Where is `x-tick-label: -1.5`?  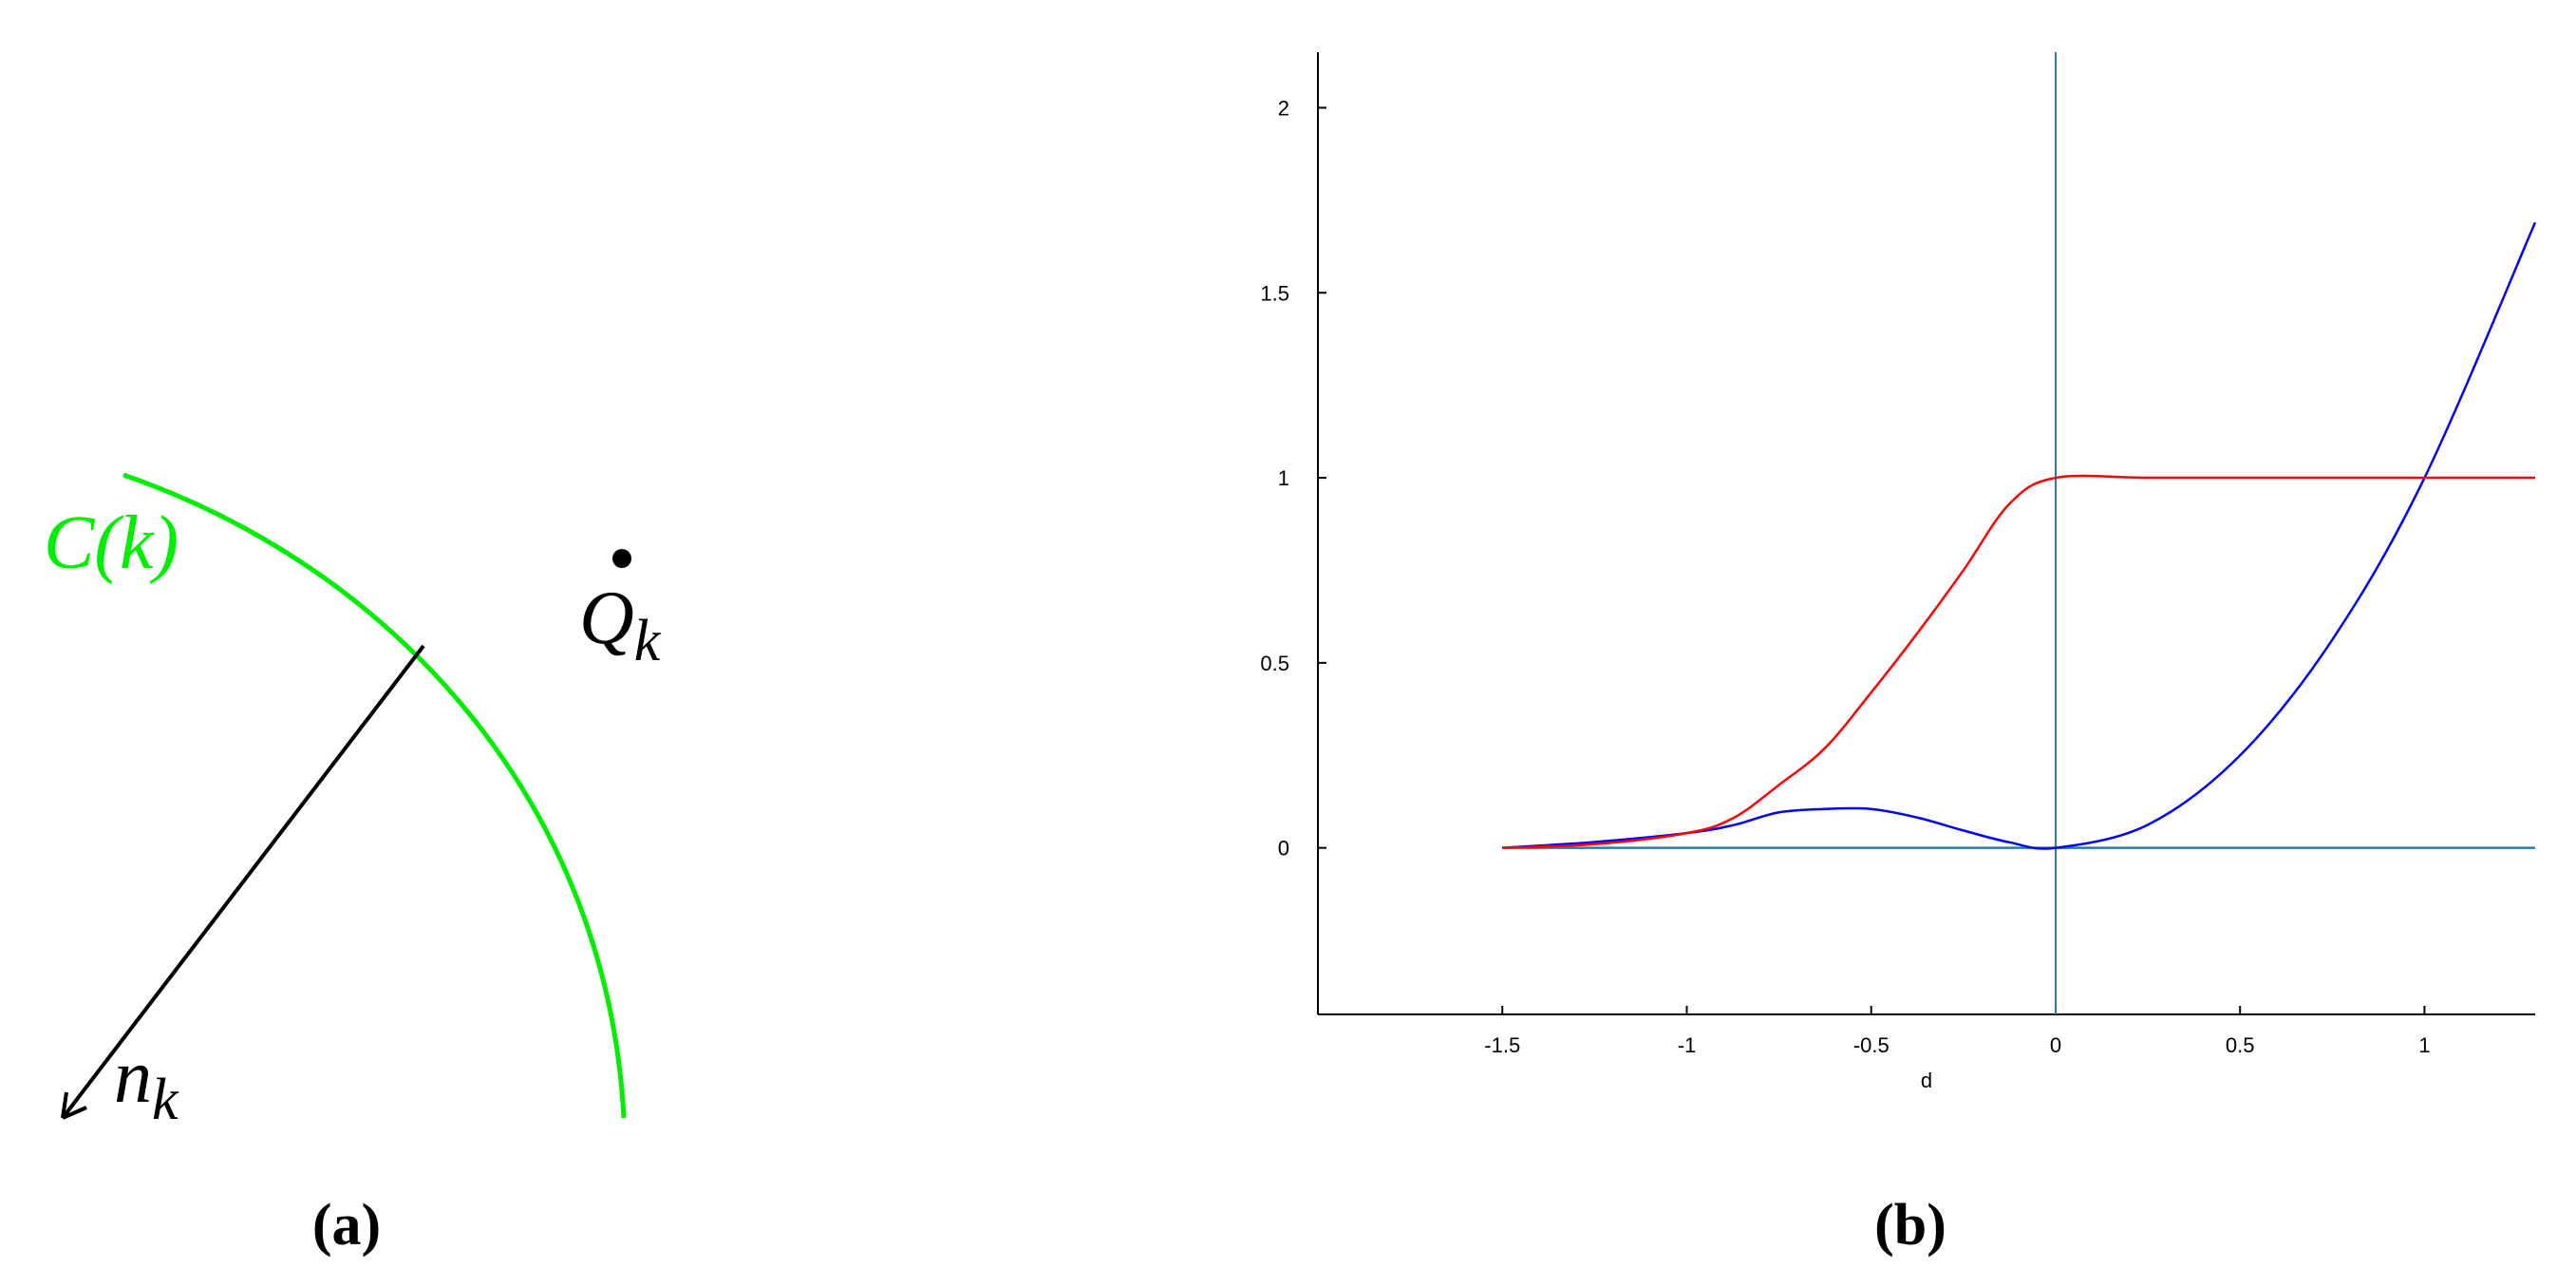
x-tick-label: -1.5 is located at coordinates (1502, 1045).